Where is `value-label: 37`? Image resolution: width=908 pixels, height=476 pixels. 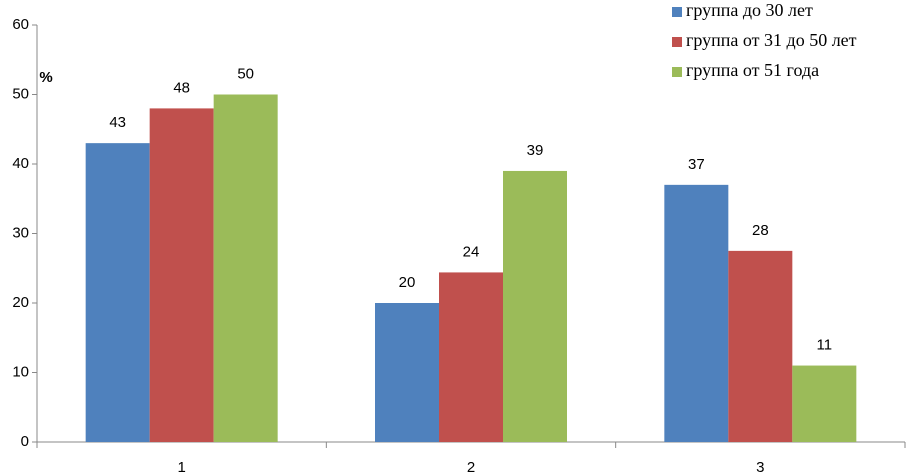 value-label: 37 is located at coordinates (696, 164).